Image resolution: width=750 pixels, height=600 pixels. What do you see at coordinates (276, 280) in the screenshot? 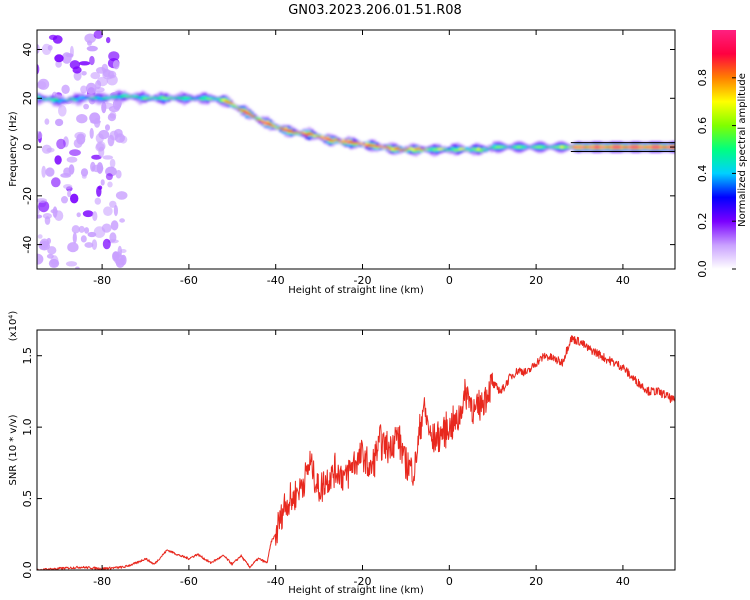
I see `x-tick-label: -40` at bounding box center [276, 280].